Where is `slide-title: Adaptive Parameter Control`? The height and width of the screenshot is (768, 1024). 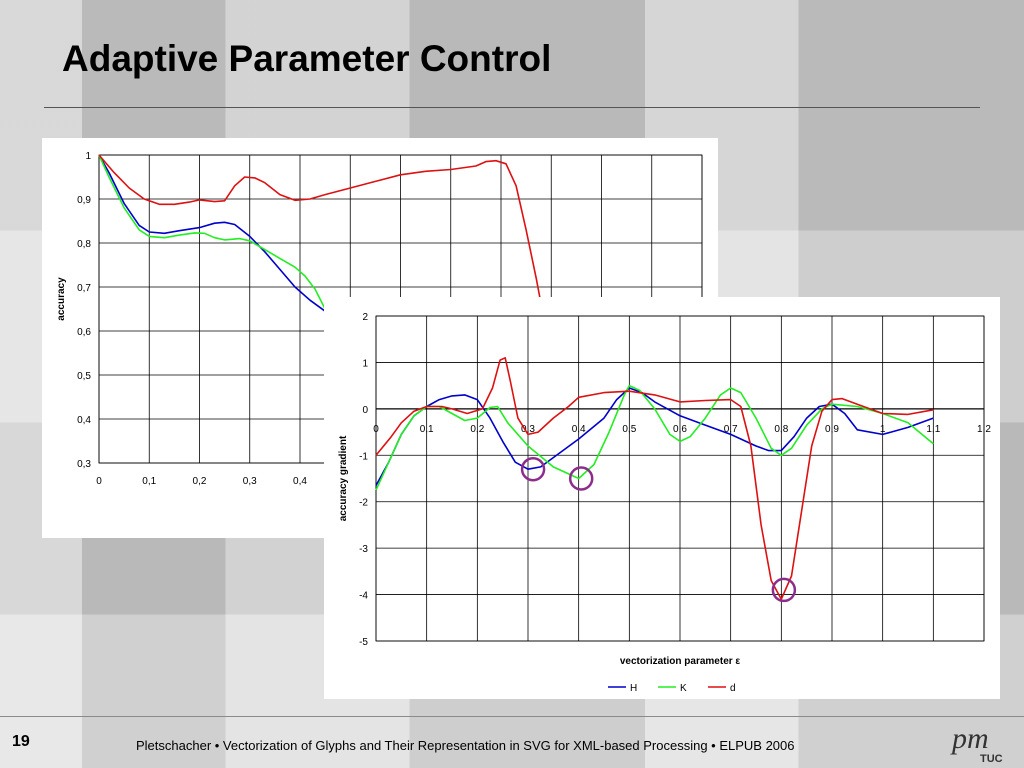
slide-title: Adaptive Parameter Control is located at coordinates (307, 58).